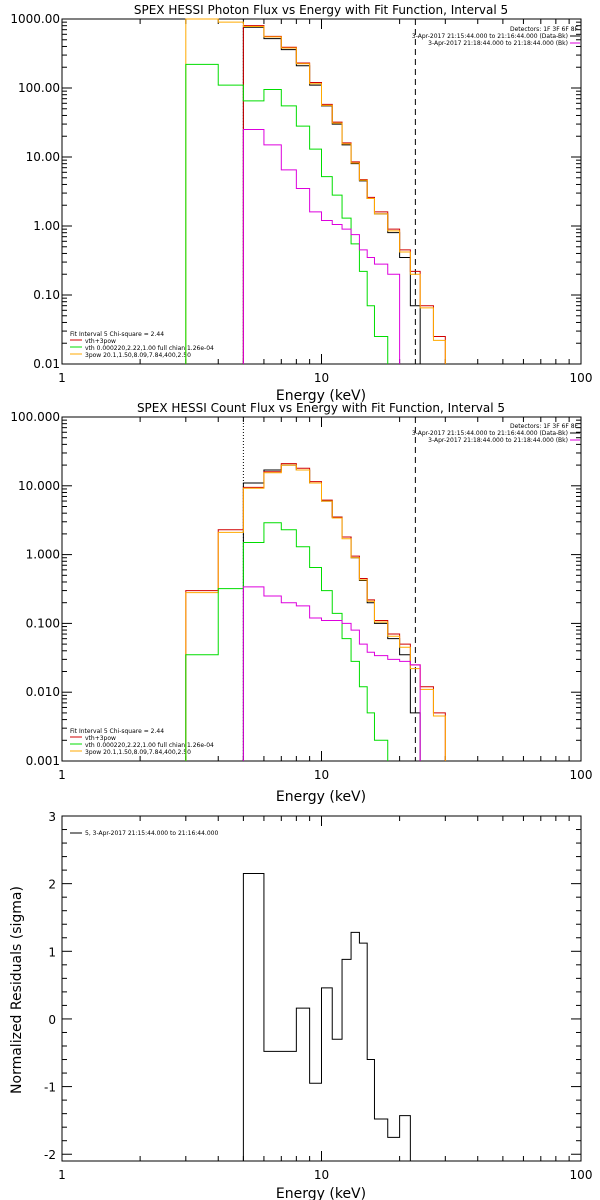  I want to click on photon-y-tick-label: 0.10, so click(46, 295).